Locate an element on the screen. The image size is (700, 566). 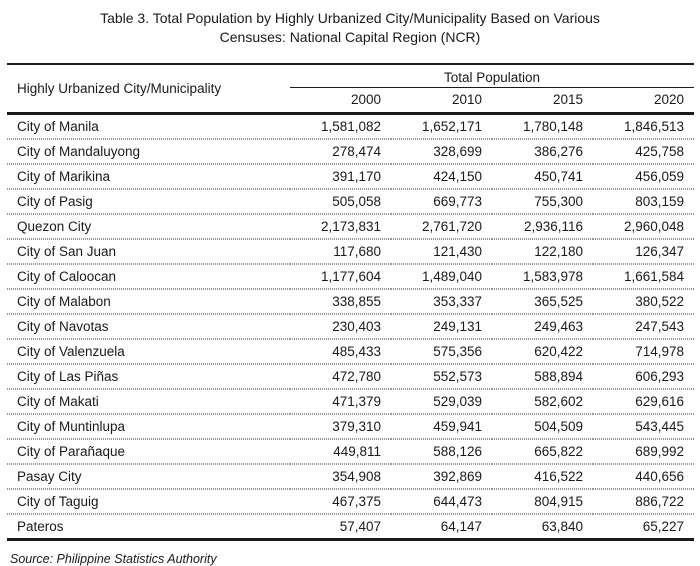
population-value-cell: 249,463 is located at coordinates (542, 326).